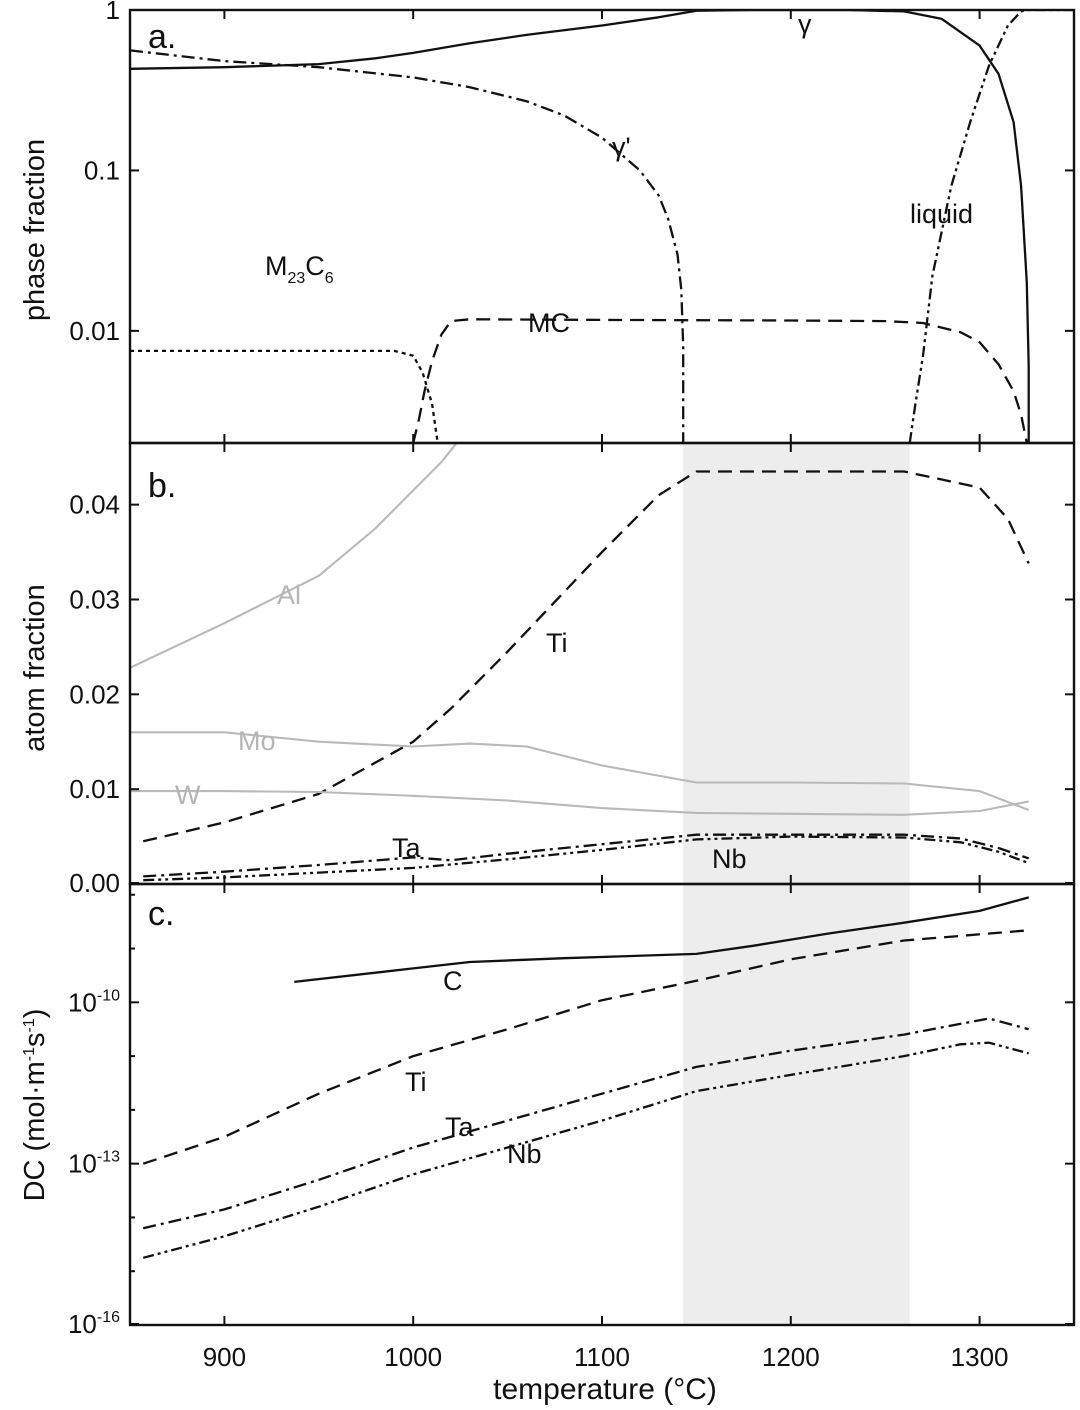 The image size is (1080, 1410). What do you see at coordinates (94, 694) in the screenshot?
I see `y-tick-label: 0.02` at bounding box center [94, 694].